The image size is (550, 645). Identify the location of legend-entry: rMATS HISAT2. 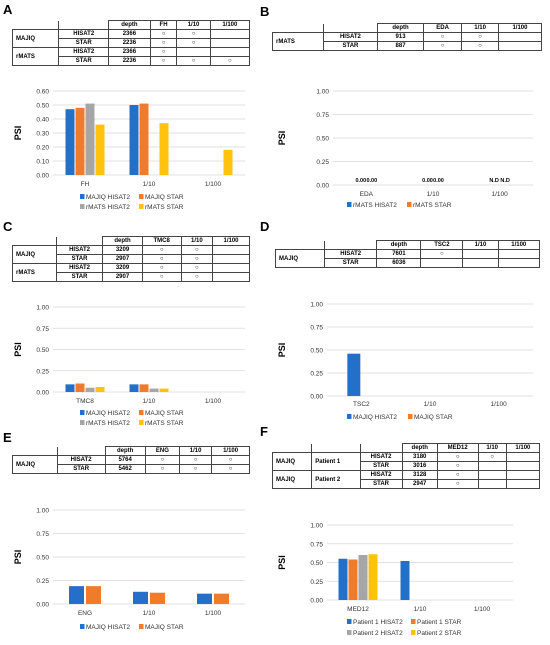
(375, 205).